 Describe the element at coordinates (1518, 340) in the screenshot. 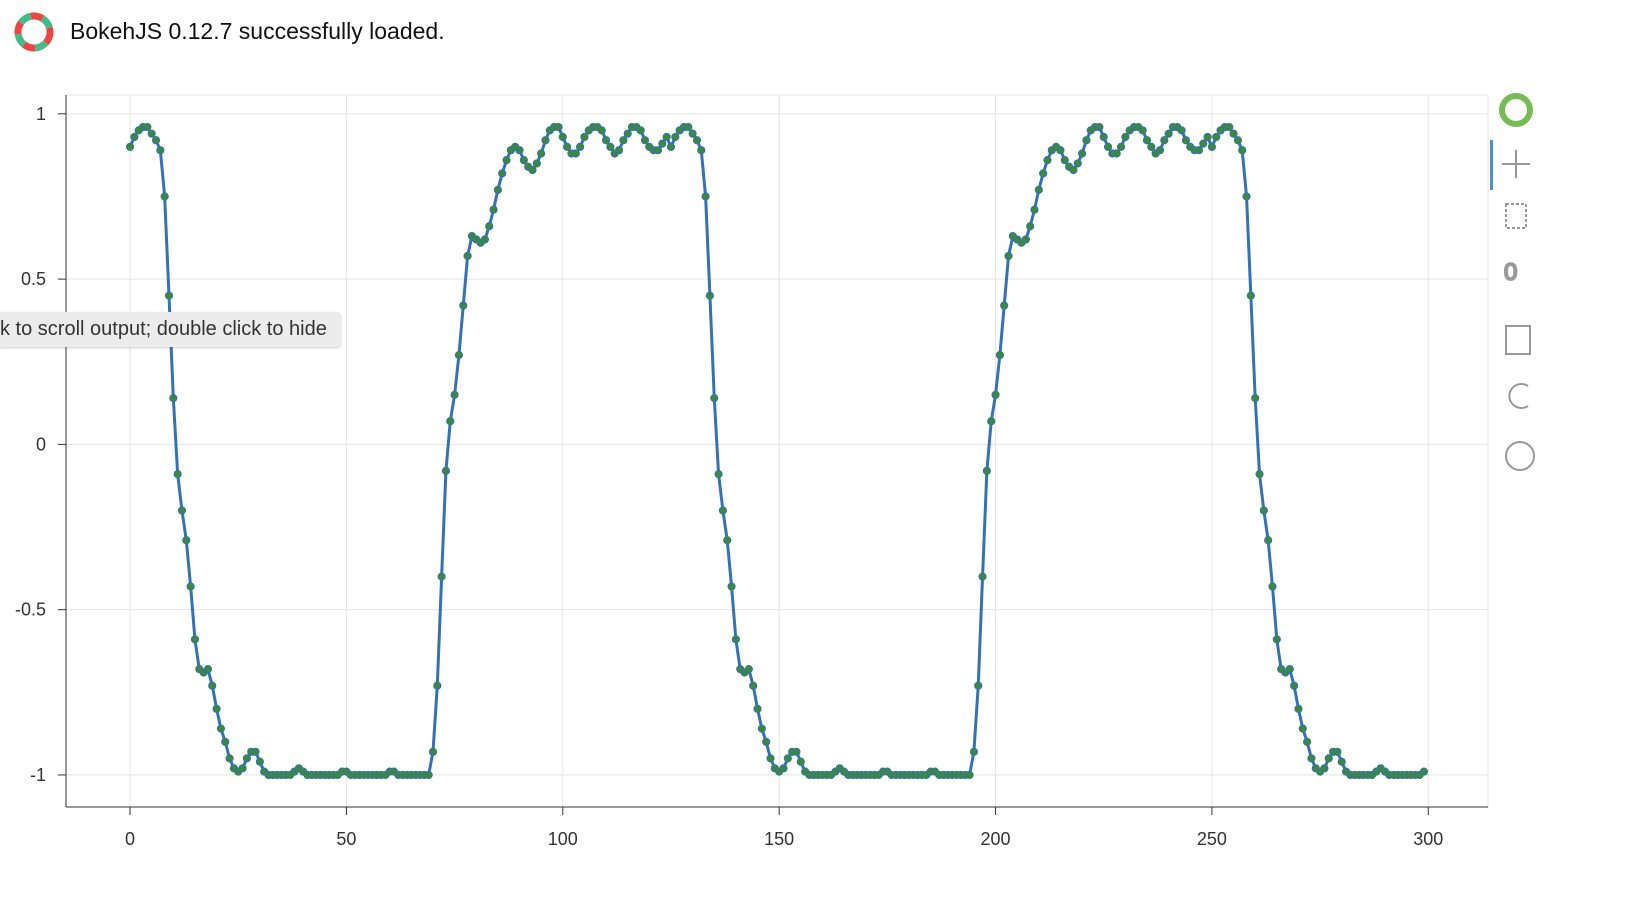

I see `save-tool` at that location.